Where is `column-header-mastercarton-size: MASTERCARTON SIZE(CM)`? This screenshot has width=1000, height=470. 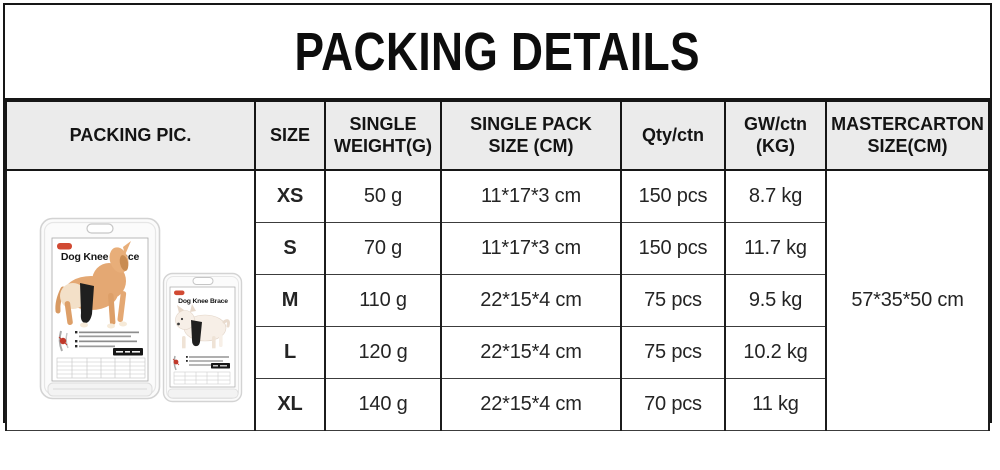
column-header-mastercarton-size: MASTERCARTON SIZE(CM) is located at coordinates (907, 135).